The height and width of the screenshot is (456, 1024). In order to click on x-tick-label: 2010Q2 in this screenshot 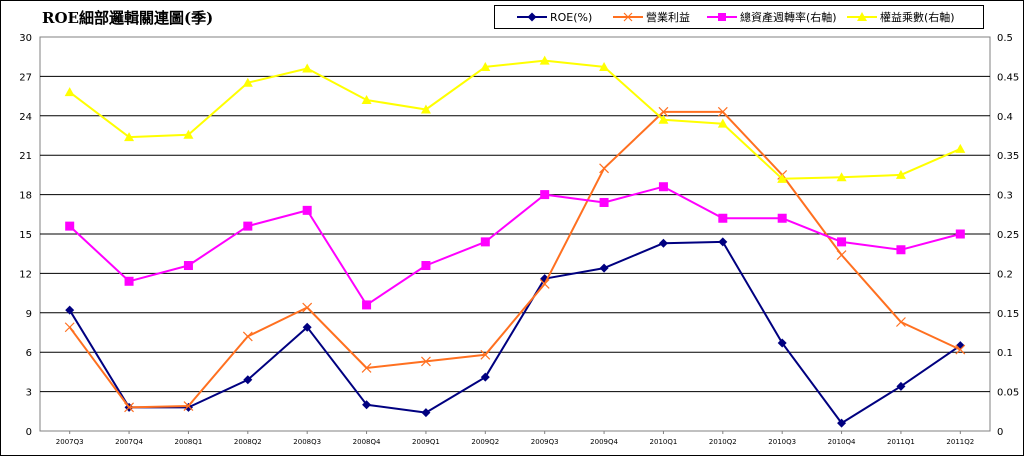, I will do `click(723, 442)`.